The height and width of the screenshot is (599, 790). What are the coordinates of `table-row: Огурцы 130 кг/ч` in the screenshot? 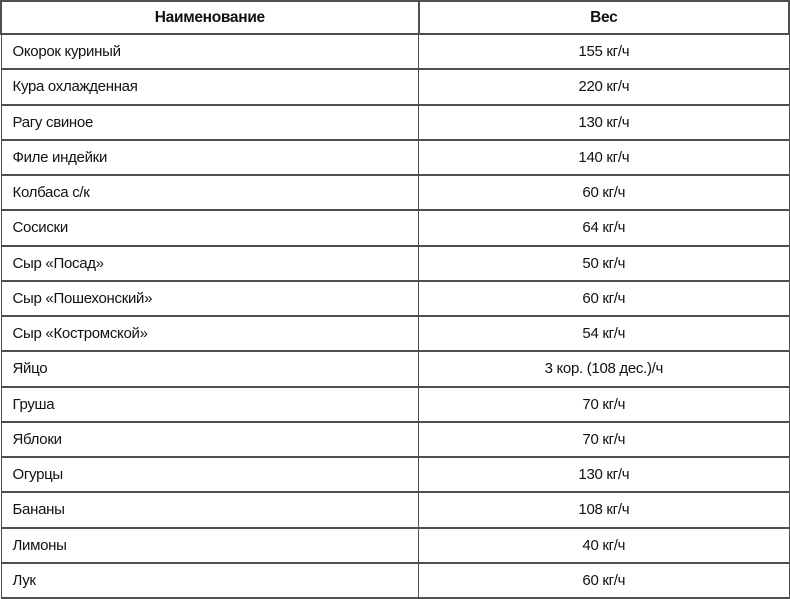 It's located at (395, 474).